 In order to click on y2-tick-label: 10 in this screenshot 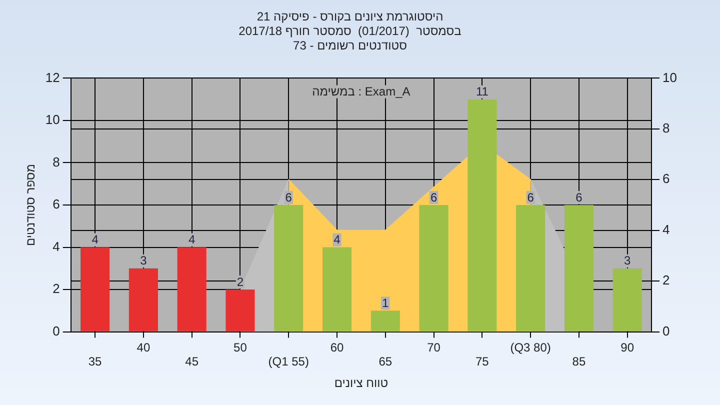, I will do `click(670, 77)`.